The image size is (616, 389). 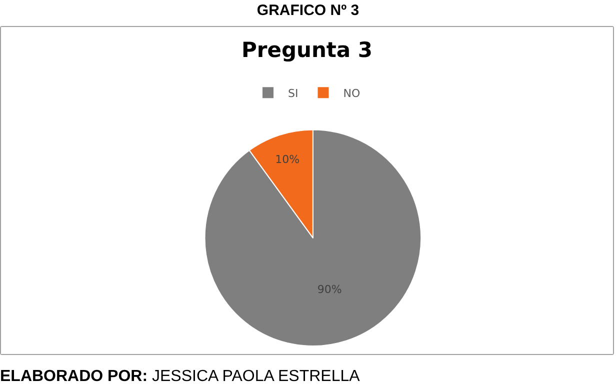 What do you see at coordinates (287, 159) in the screenshot?
I see `data-label: 10%` at bounding box center [287, 159].